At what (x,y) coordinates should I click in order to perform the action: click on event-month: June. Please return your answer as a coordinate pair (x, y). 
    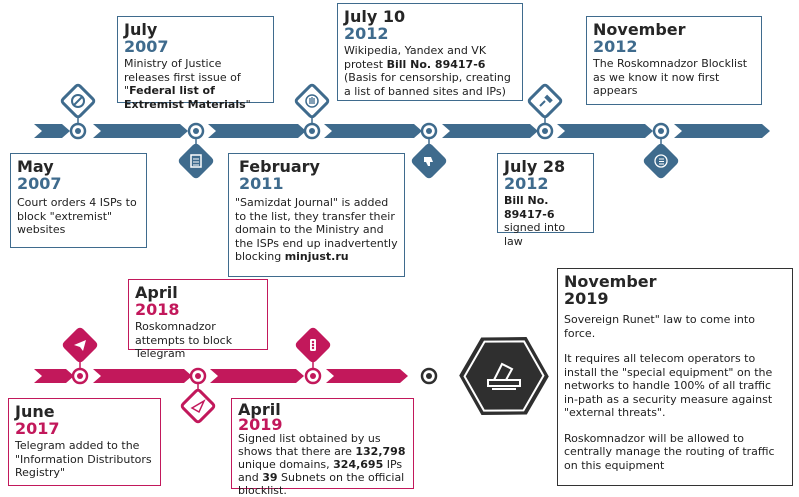
    Looking at the image, I should click on (35, 411).